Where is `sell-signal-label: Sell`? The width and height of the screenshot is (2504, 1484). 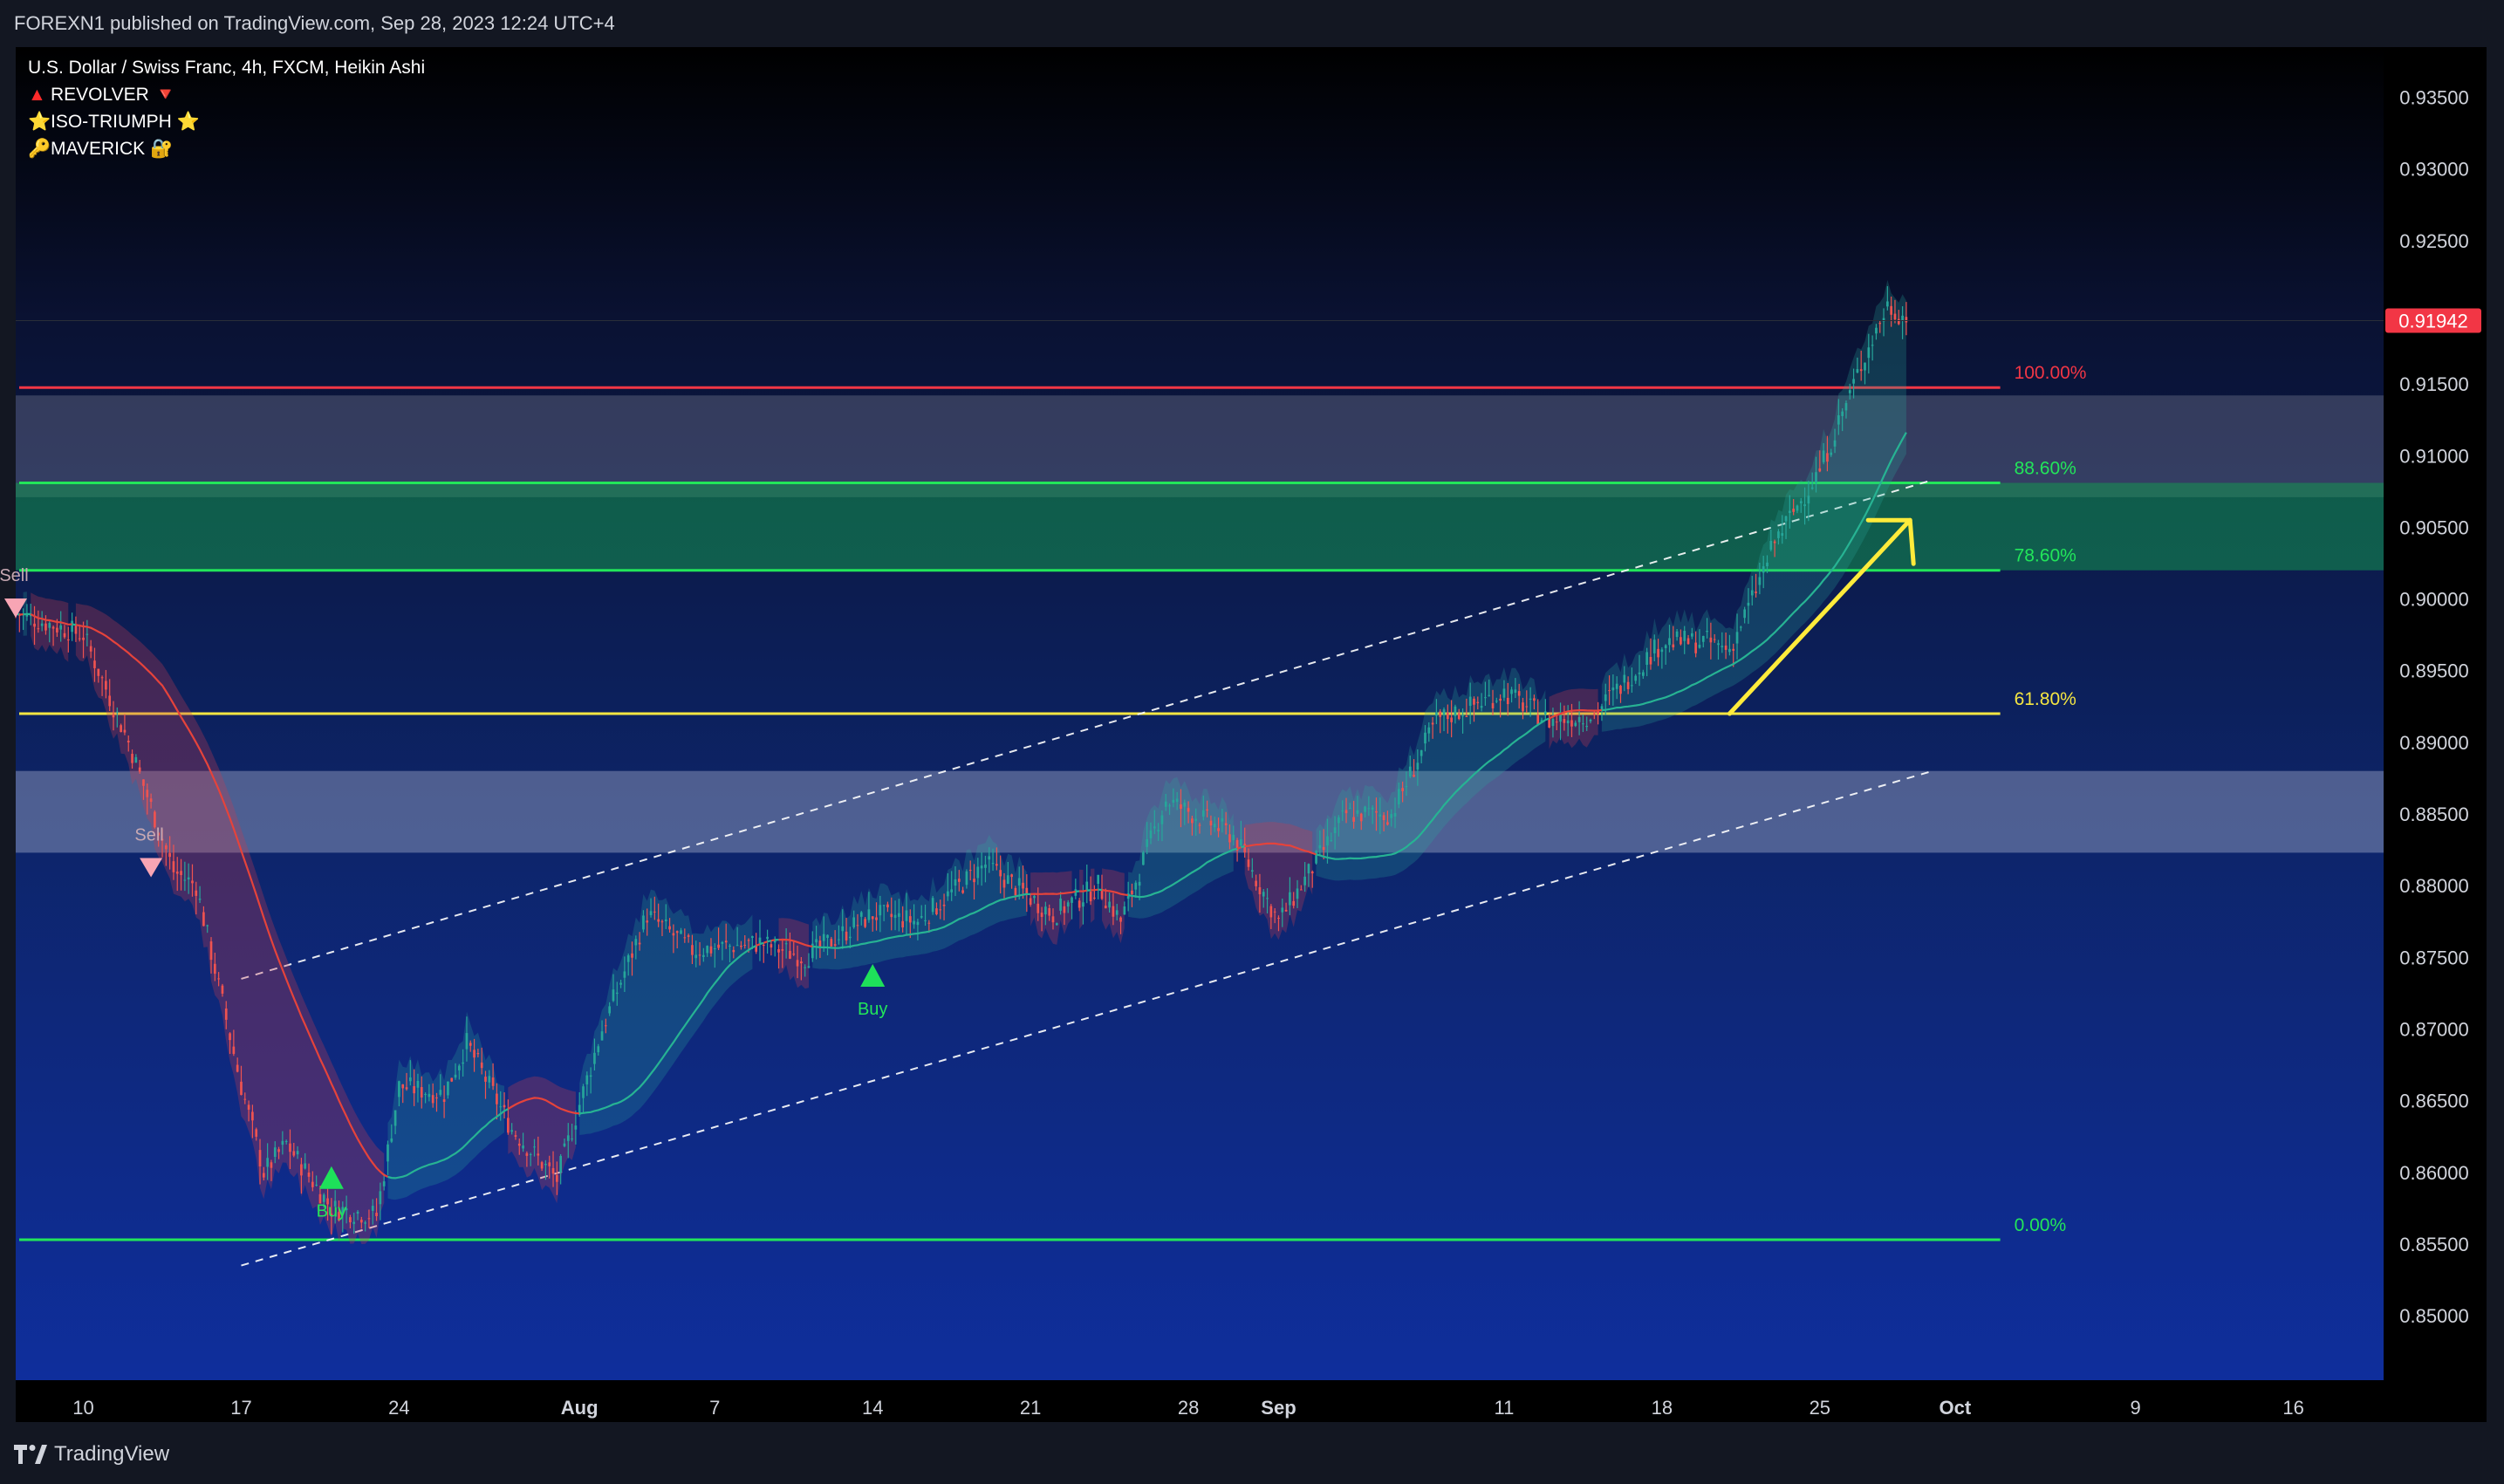
sell-signal-label: Sell is located at coordinates (148, 835).